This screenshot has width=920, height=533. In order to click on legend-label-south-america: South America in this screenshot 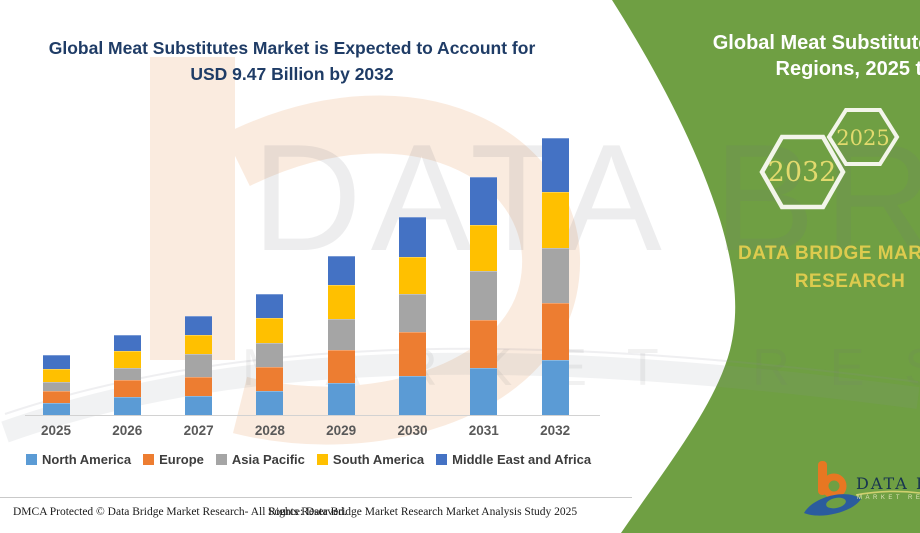, I will do `click(378, 459)`.